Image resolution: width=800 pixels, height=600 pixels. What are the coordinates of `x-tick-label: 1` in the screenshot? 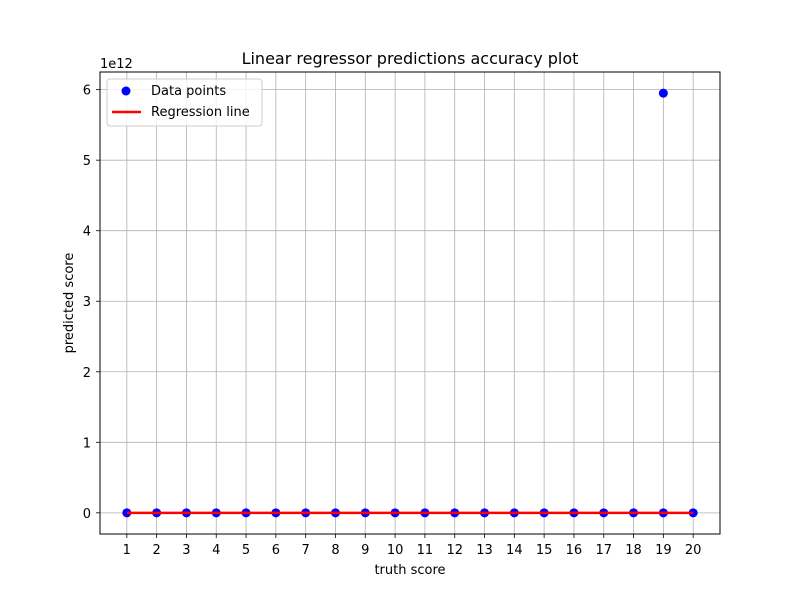 It's located at (127, 550).